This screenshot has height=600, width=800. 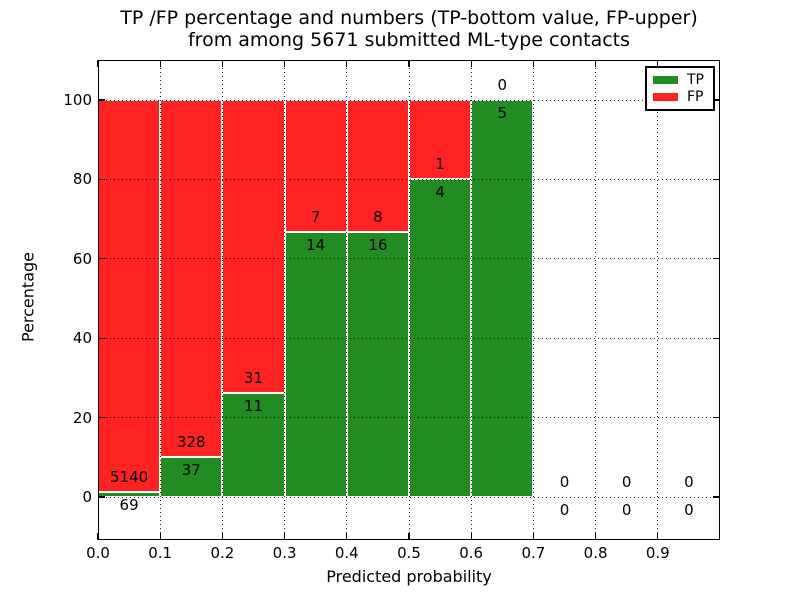 What do you see at coordinates (695, 97) in the screenshot?
I see `legend-label: FP` at bounding box center [695, 97].